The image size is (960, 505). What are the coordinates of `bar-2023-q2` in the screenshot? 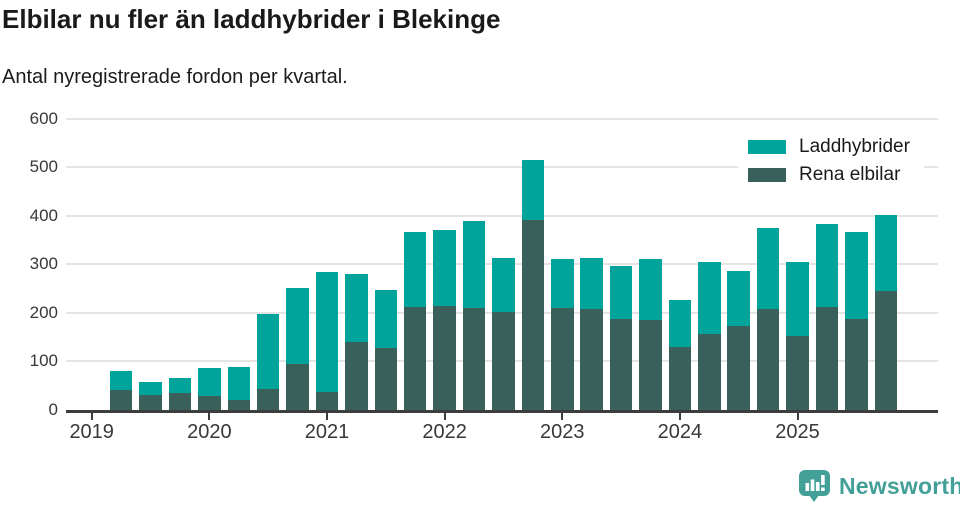 It's located at (591, 333).